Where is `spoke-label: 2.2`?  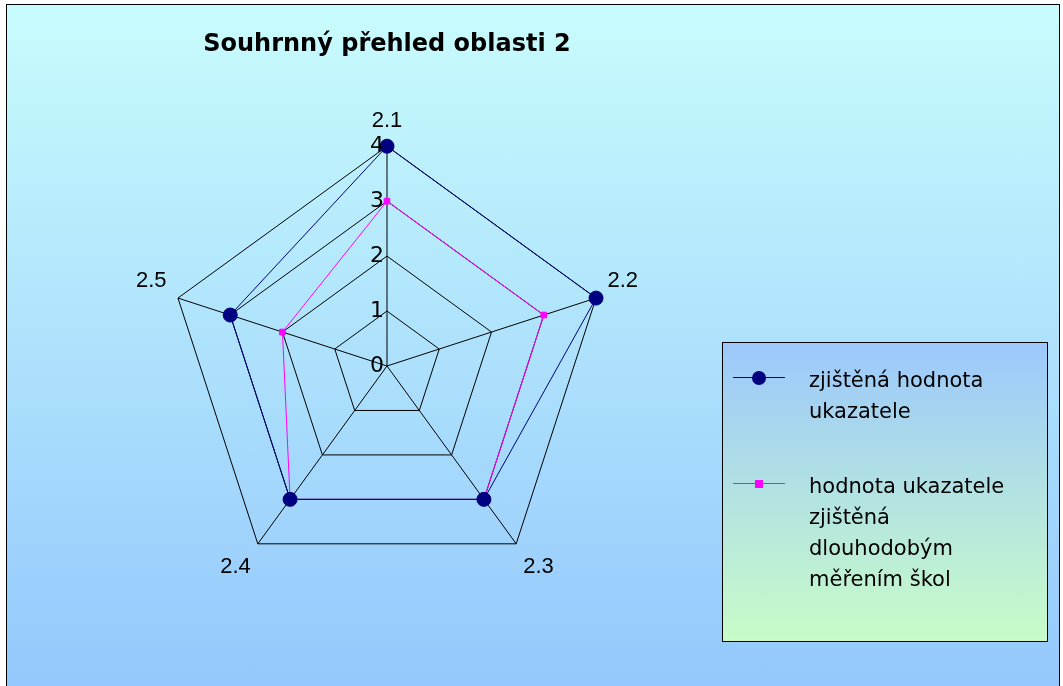
spoke-label: 2.2 is located at coordinates (623, 280).